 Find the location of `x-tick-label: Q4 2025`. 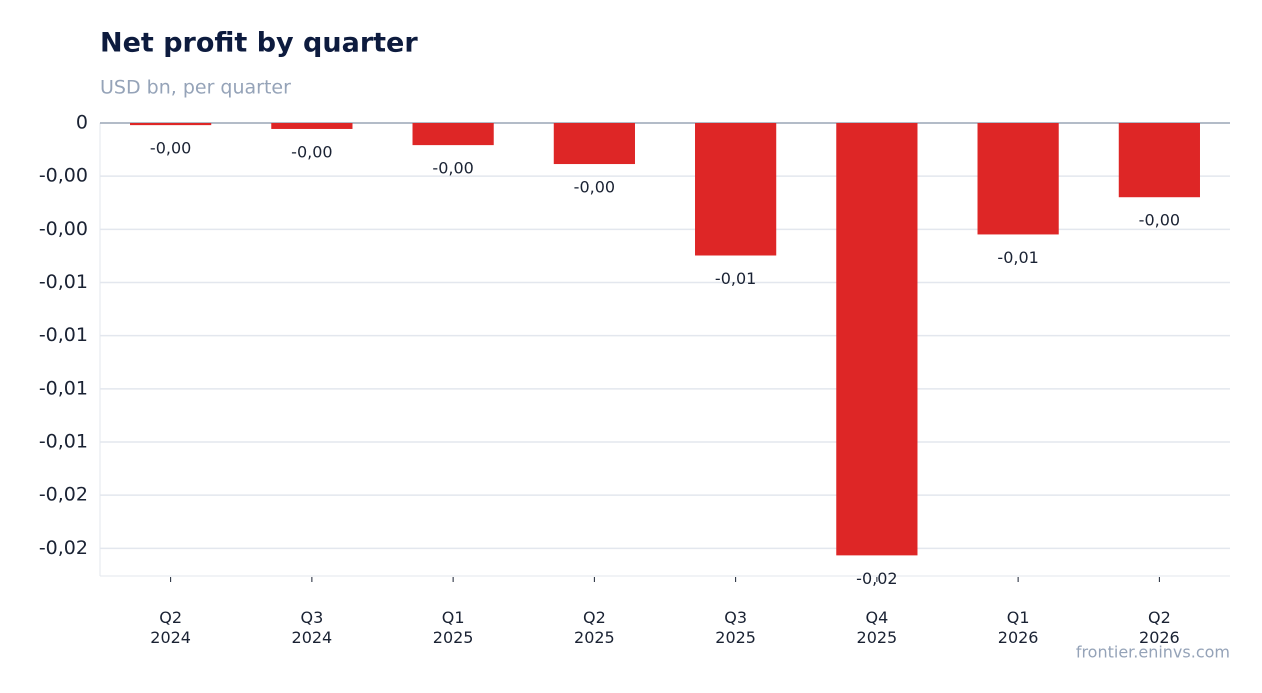

x-tick-label: Q4 2025 is located at coordinates (877, 627).